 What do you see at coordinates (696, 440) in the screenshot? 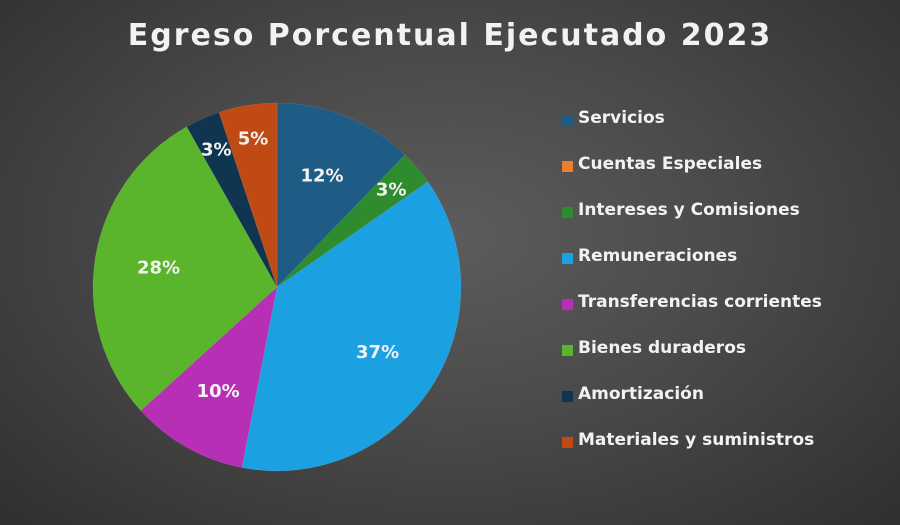
I see `legend-label: Materiales y suministros` at bounding box center [696, 440].